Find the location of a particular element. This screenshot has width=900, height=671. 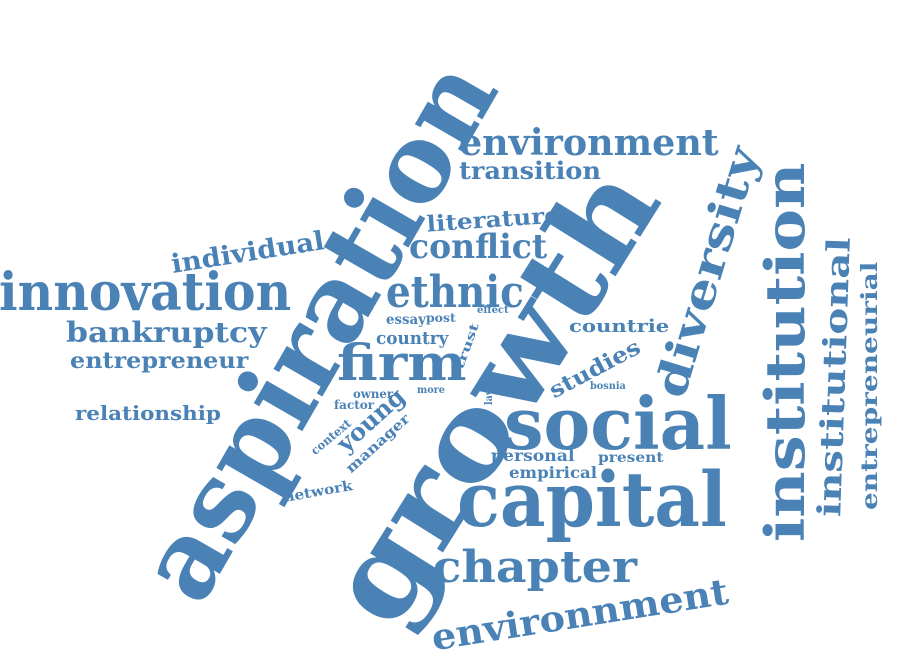

word-ethnic: ethnic is located at coordinates (455, 292).